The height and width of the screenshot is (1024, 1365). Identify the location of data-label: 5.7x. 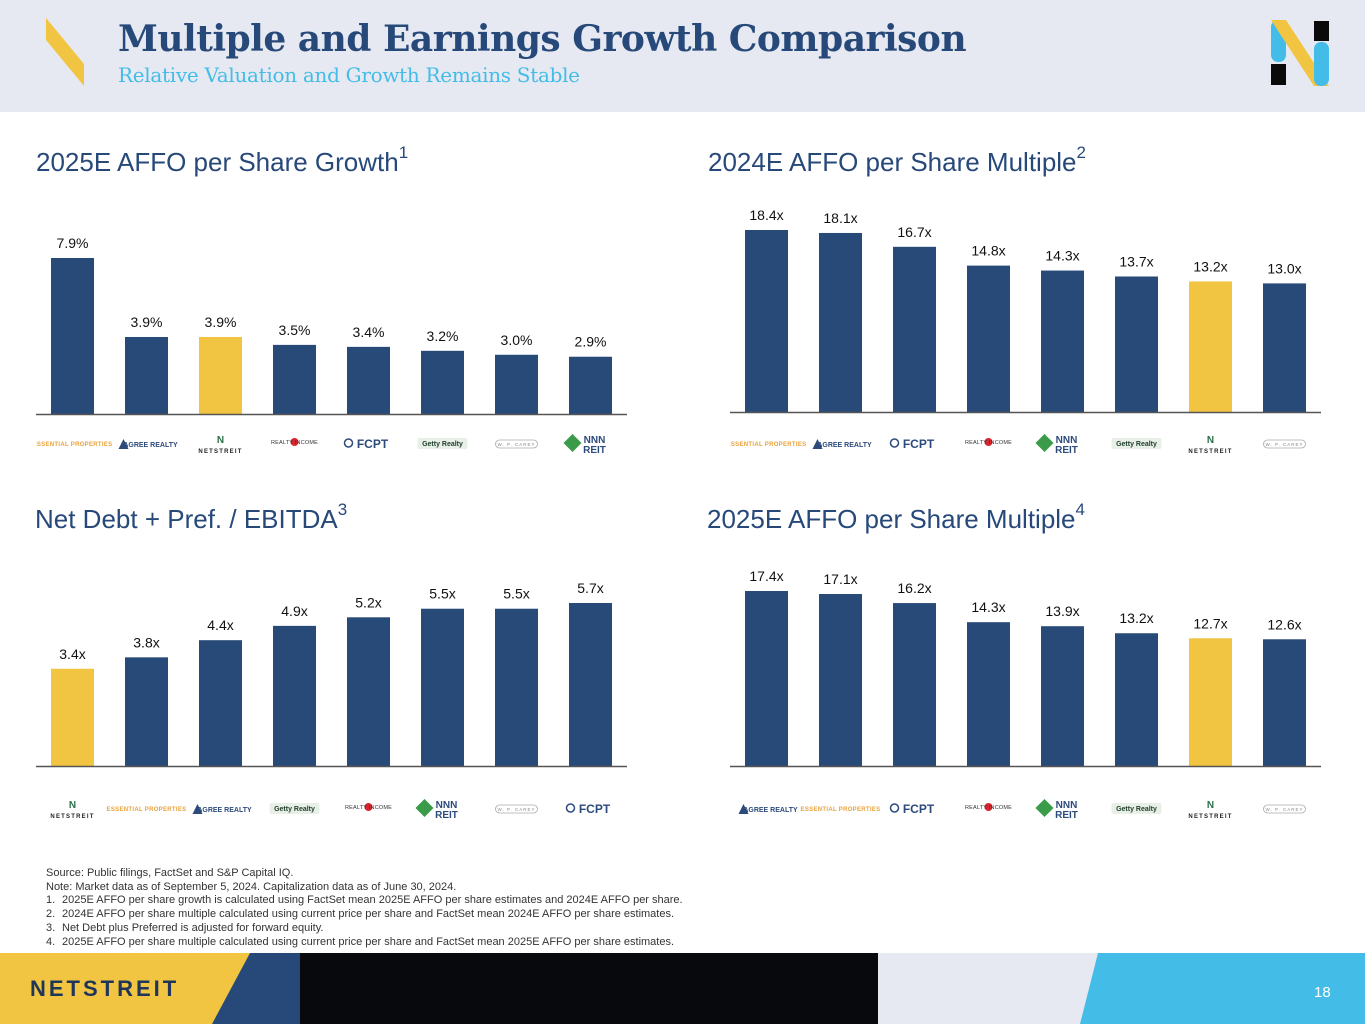
(590, 588).